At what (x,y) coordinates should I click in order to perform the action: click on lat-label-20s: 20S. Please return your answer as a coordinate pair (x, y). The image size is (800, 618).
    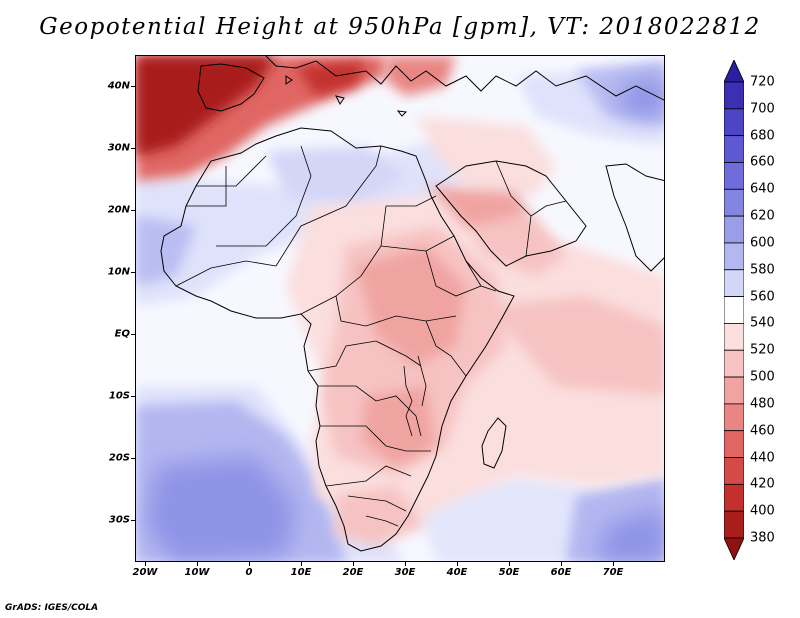
    Looking at the image, I should click on (119, 458).